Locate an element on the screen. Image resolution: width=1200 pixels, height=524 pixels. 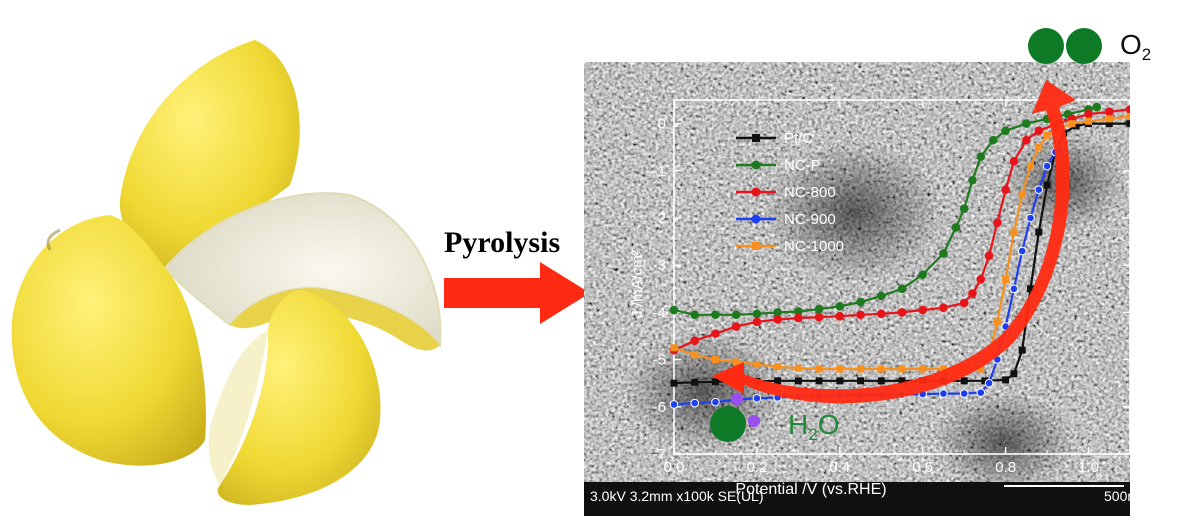
legend-label: NC-900 is located at coordinates (810, 219).